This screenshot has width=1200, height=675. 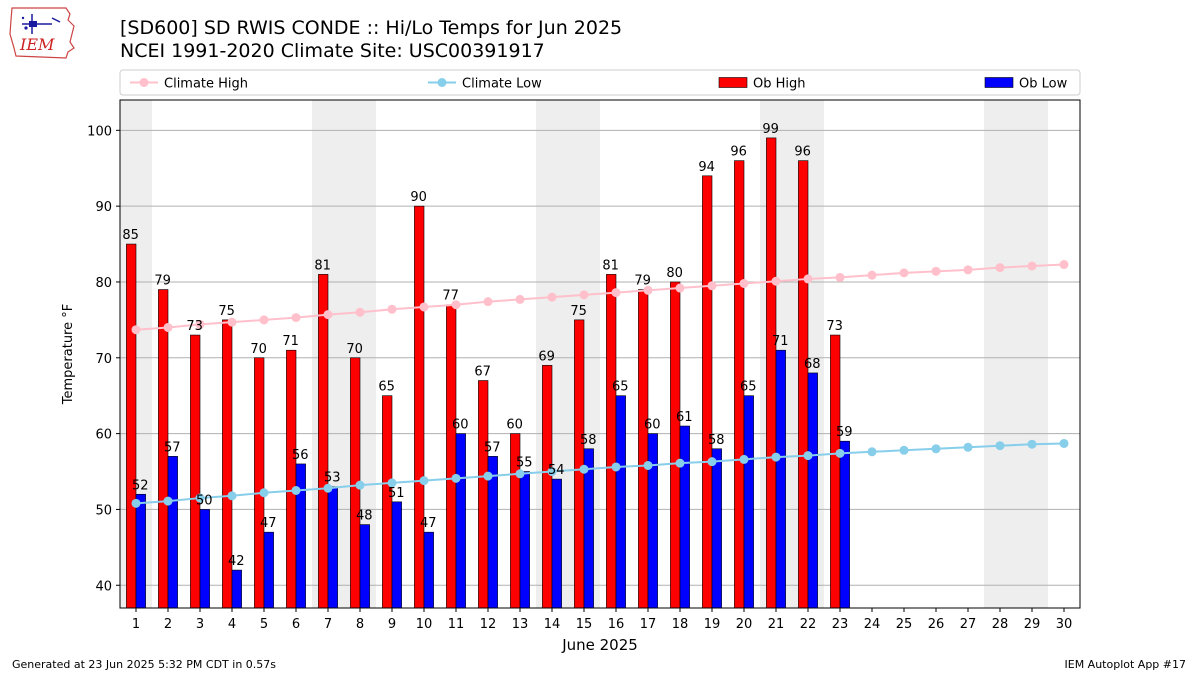 I want to click on x-tick-label: 12, so click(x=488, y=624).